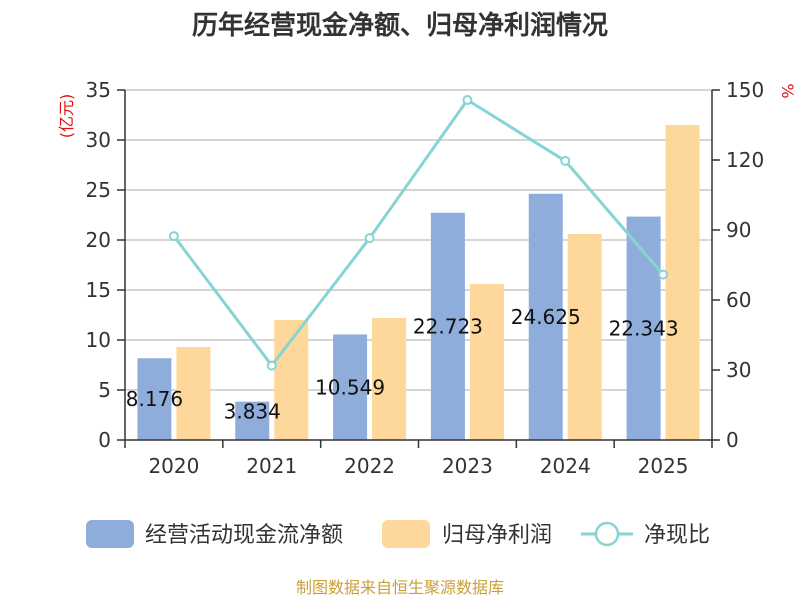 The width and height of the screenshot is (800, 600). Describe the element at coordinates (406, 534) in the screenshot. I see `legend-swatch-net-profit` at that location.